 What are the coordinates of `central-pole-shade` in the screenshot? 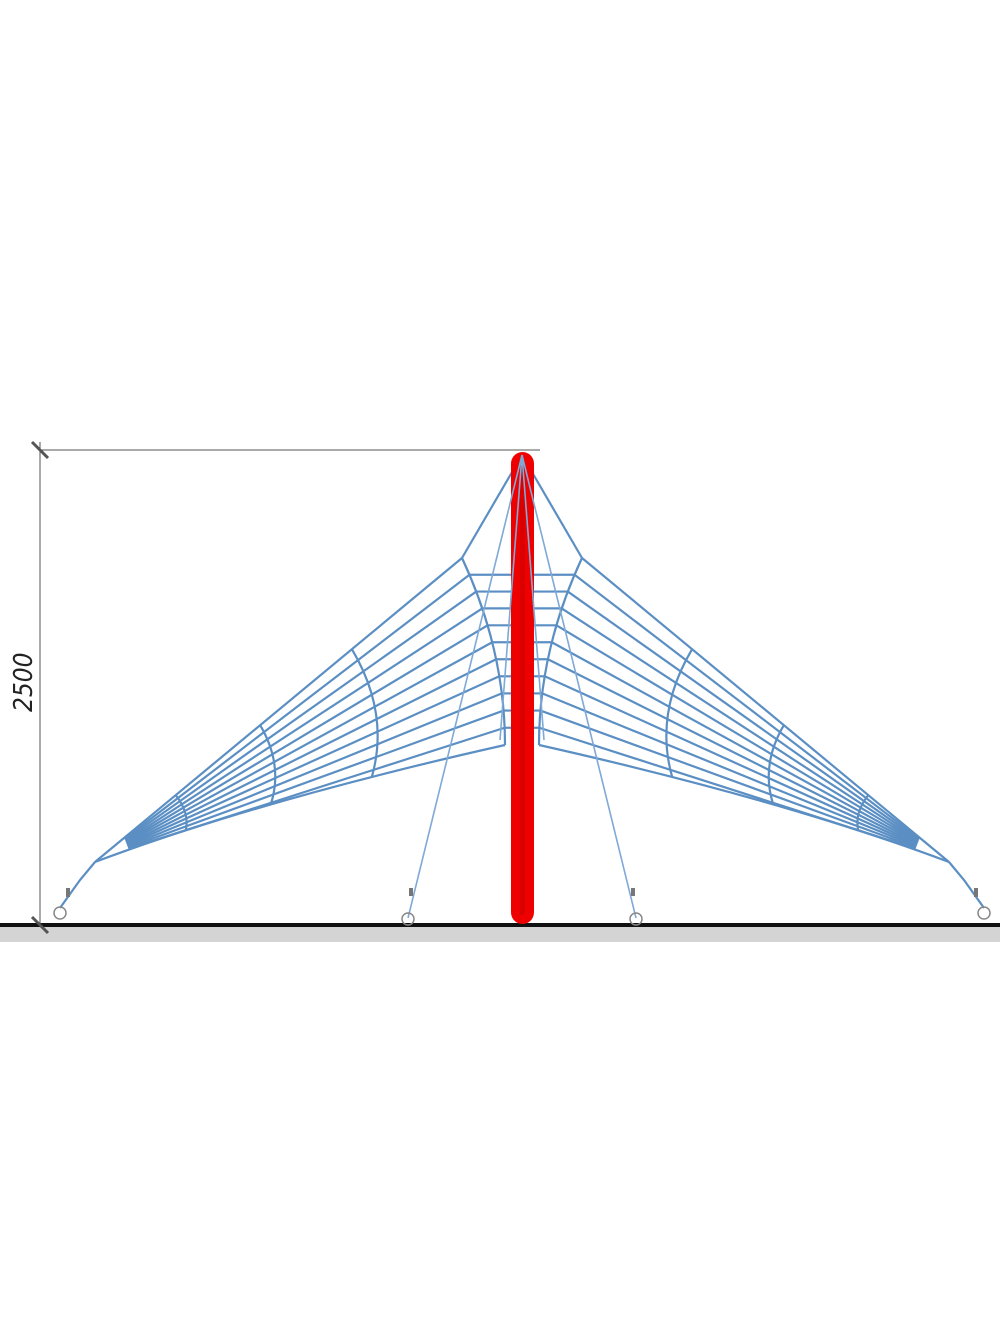 It's located at (522, 687).